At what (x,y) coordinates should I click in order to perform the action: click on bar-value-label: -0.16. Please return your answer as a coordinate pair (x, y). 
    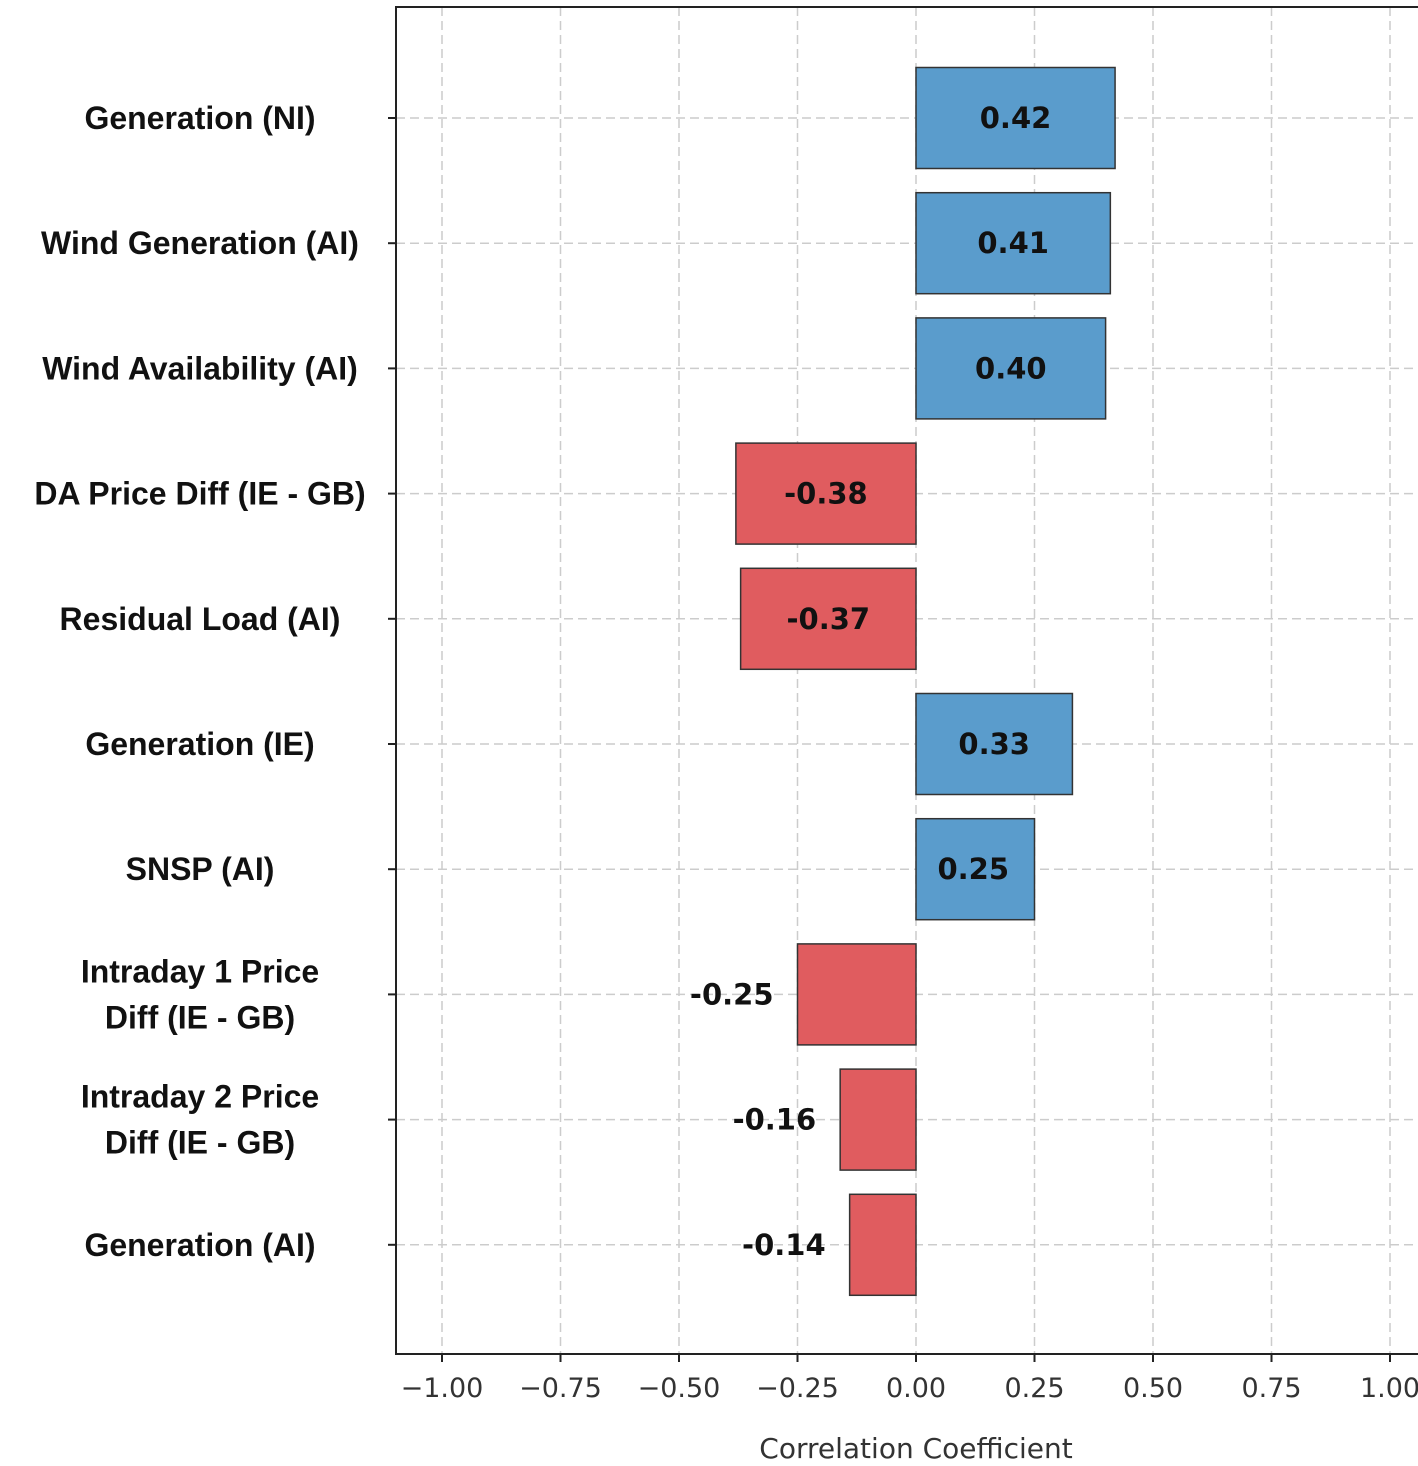
    Looking at the image, I should click on (775, 1120).